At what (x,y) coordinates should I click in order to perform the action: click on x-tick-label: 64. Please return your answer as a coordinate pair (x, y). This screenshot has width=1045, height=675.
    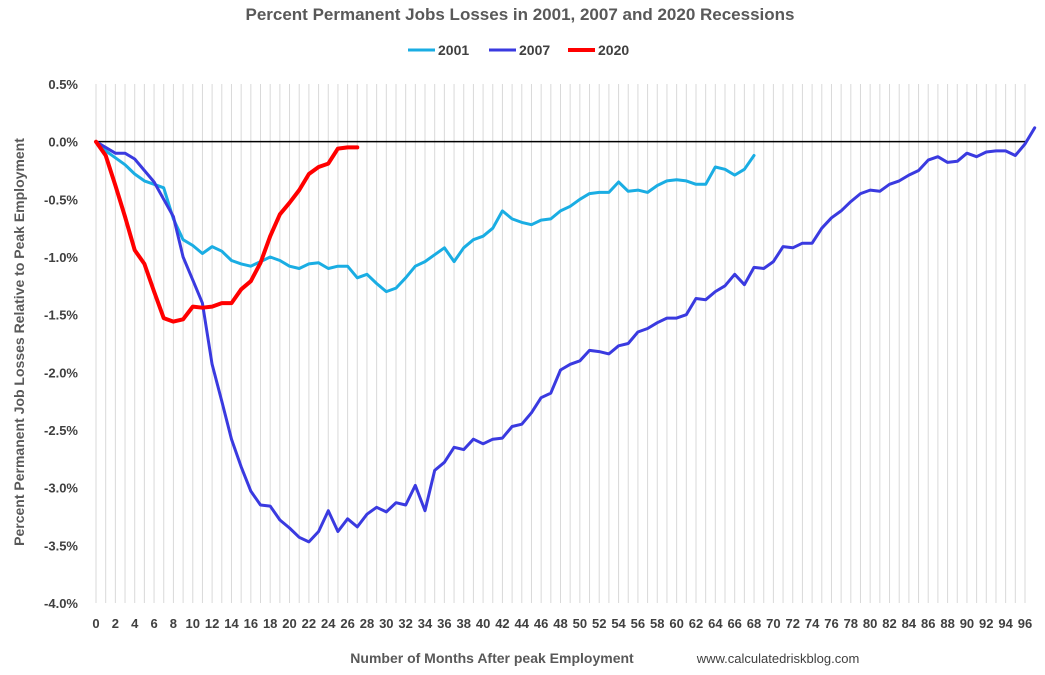
    Looking at the image, I should click on (715, 623).